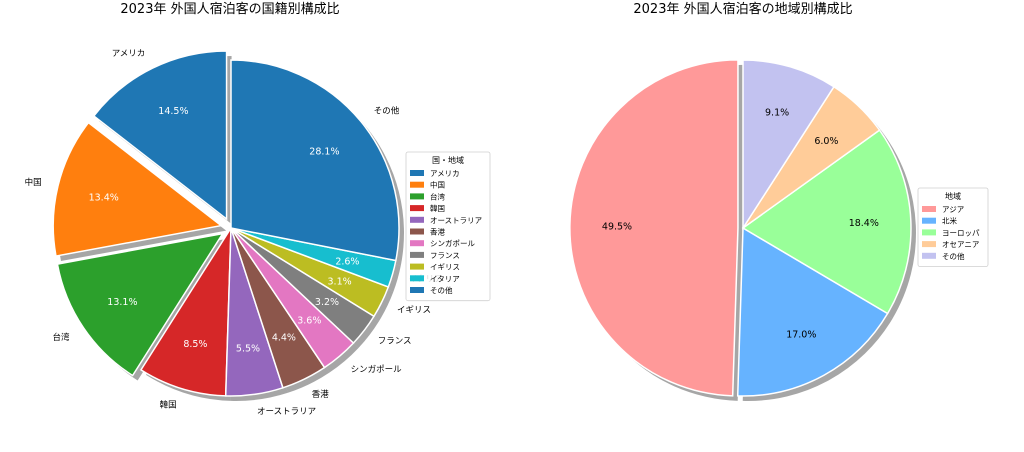 This screenshot has height=452, width=1024. I want to click on slice-label: 香港, so click(321, 394).